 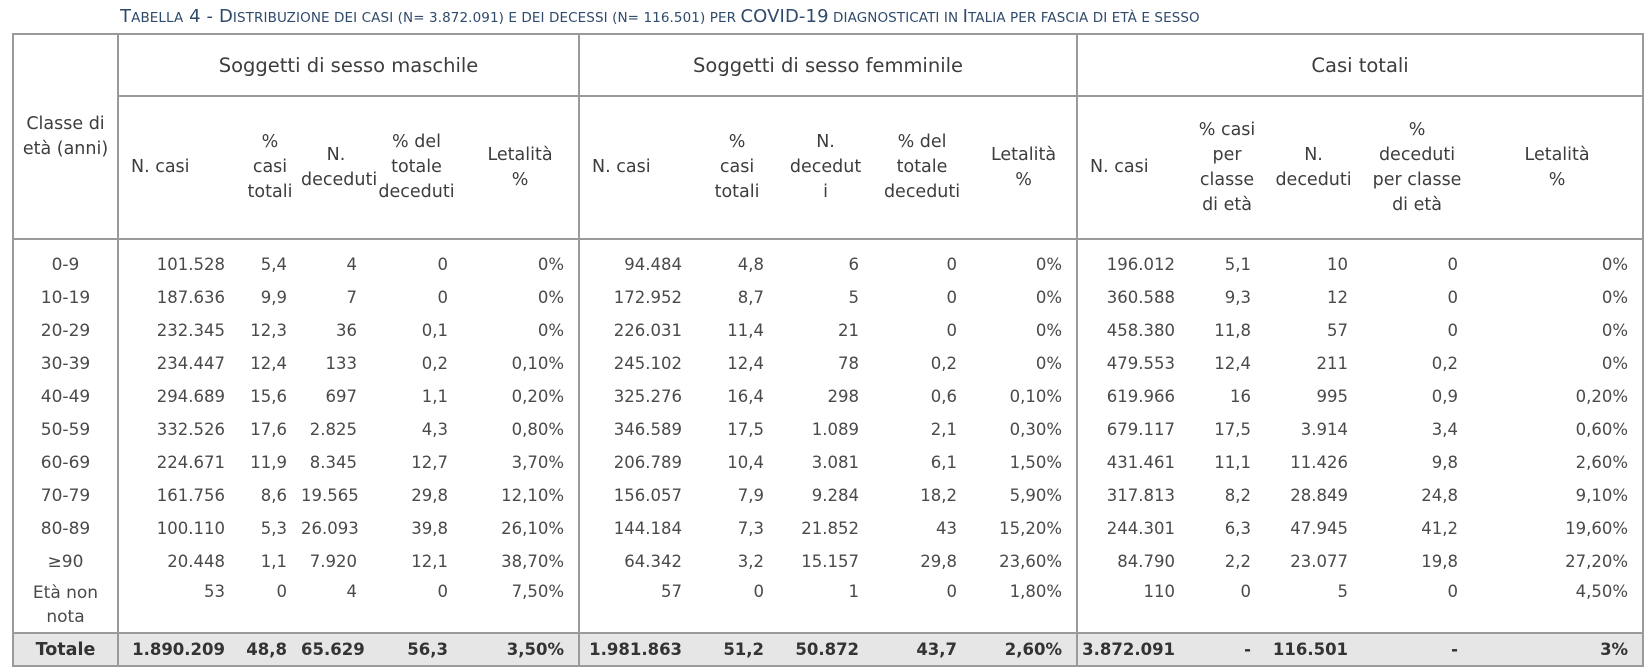 I want to click on value-cell: 995, so click(x=1332, y=396).